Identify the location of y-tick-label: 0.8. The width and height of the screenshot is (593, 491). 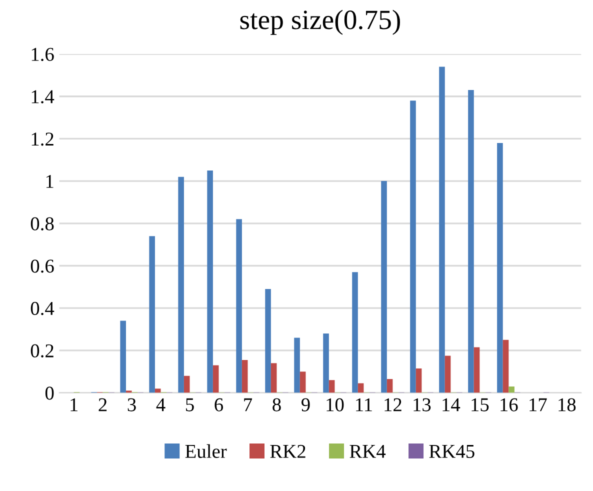
(42, 223).